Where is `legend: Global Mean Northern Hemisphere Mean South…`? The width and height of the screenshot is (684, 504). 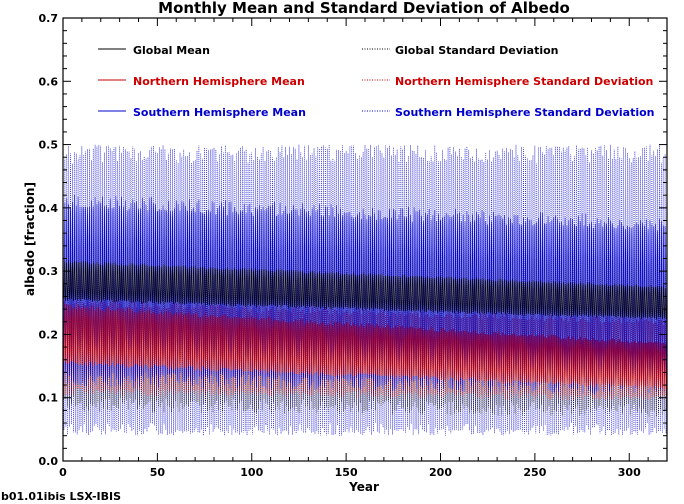
legend: Global Mean Northern Hemisphere Mean South… is located at coordinates (376, 81).